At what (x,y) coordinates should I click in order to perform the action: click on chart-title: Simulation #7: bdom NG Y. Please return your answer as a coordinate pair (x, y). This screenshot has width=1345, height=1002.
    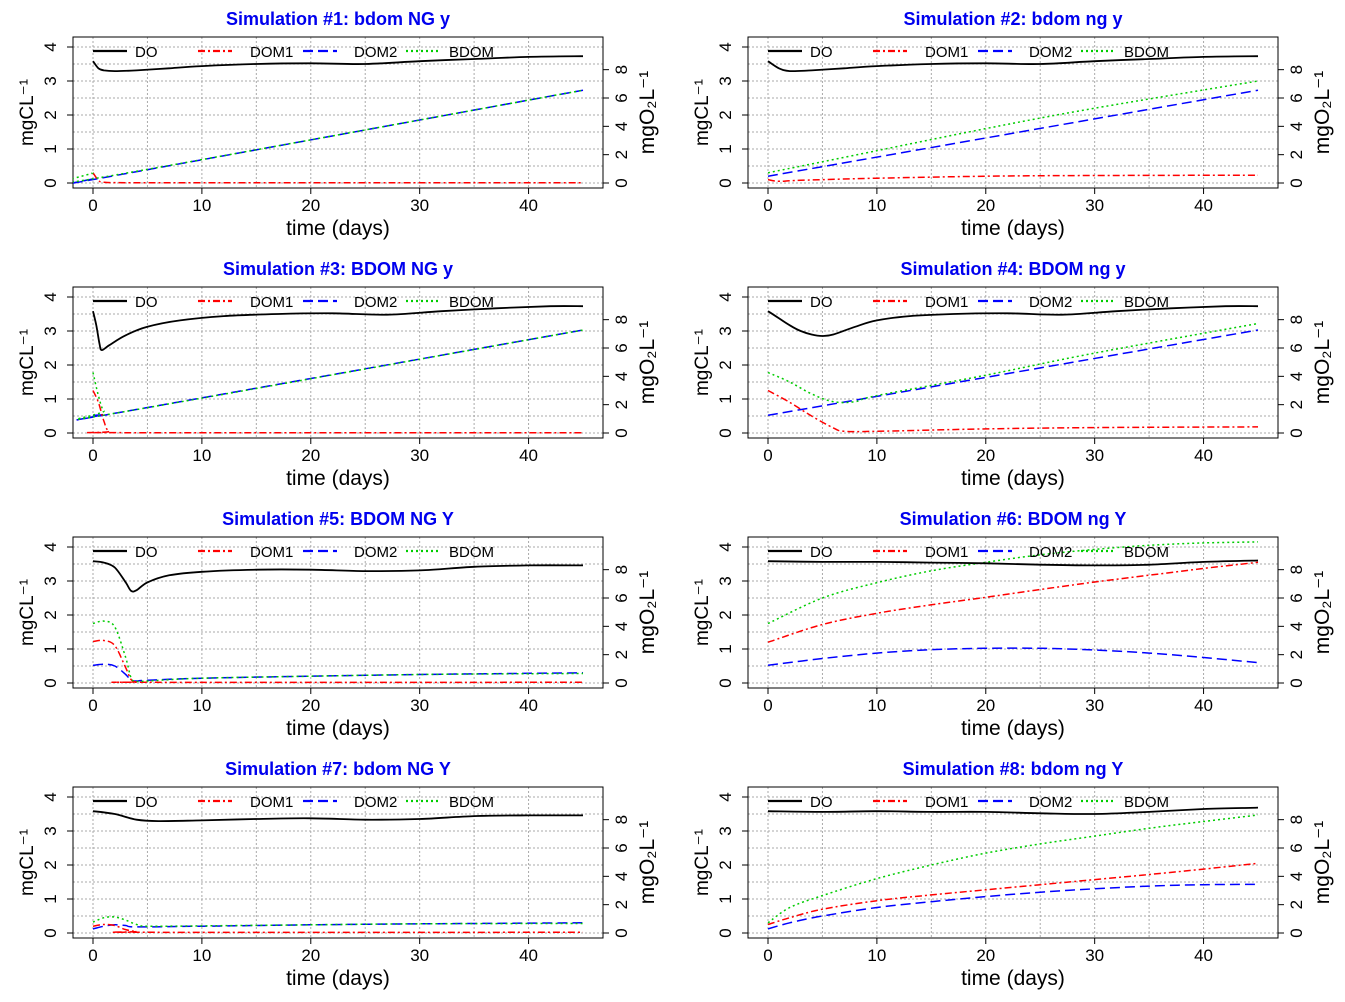
    Looking at the image, I should click on (338, 769).